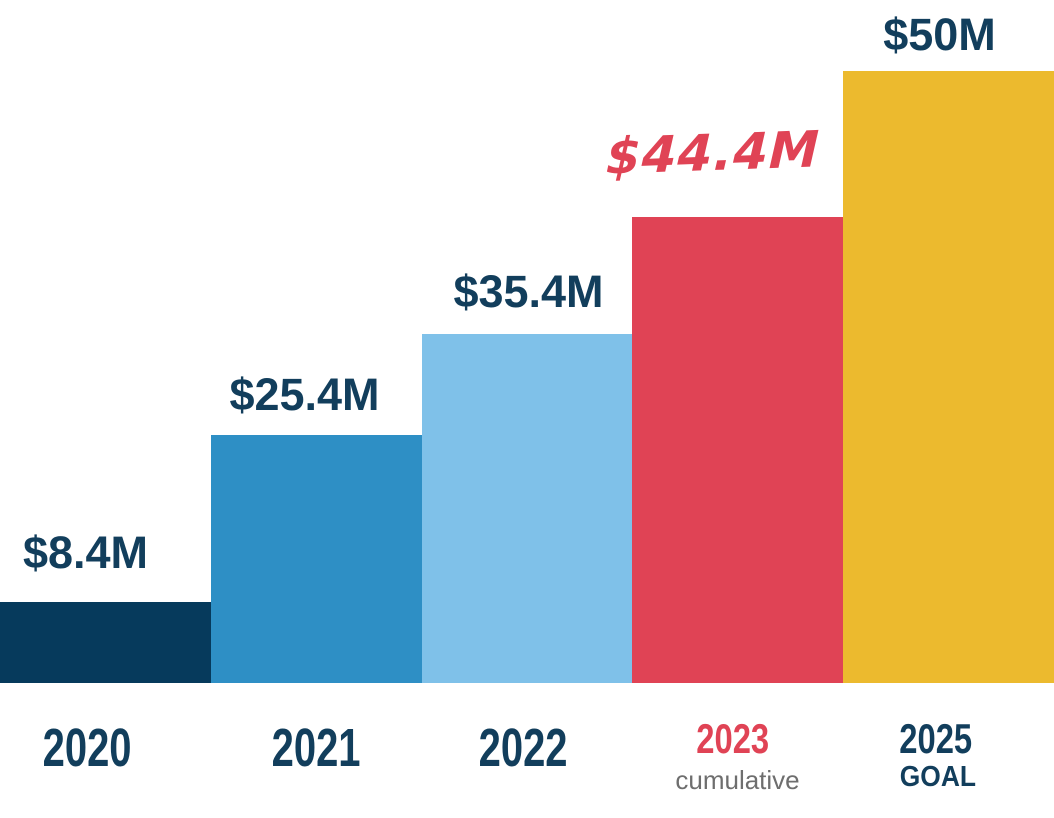  I want to click on sub-label-cumulative: cumulative, so click(737, 780).